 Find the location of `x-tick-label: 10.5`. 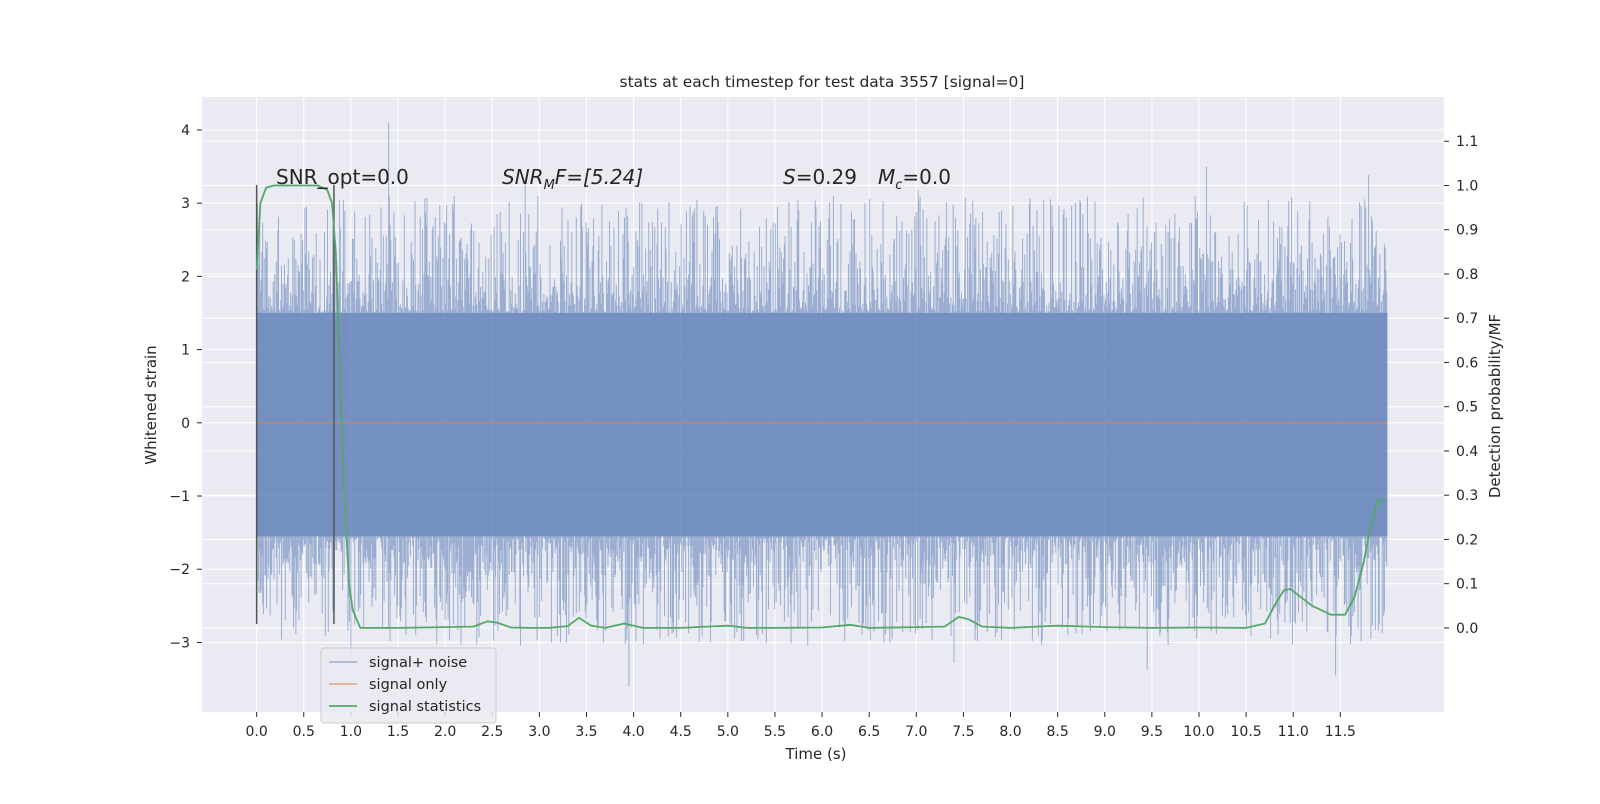

x-tick-label: 10.5 is located at coordinates (1246, 732).